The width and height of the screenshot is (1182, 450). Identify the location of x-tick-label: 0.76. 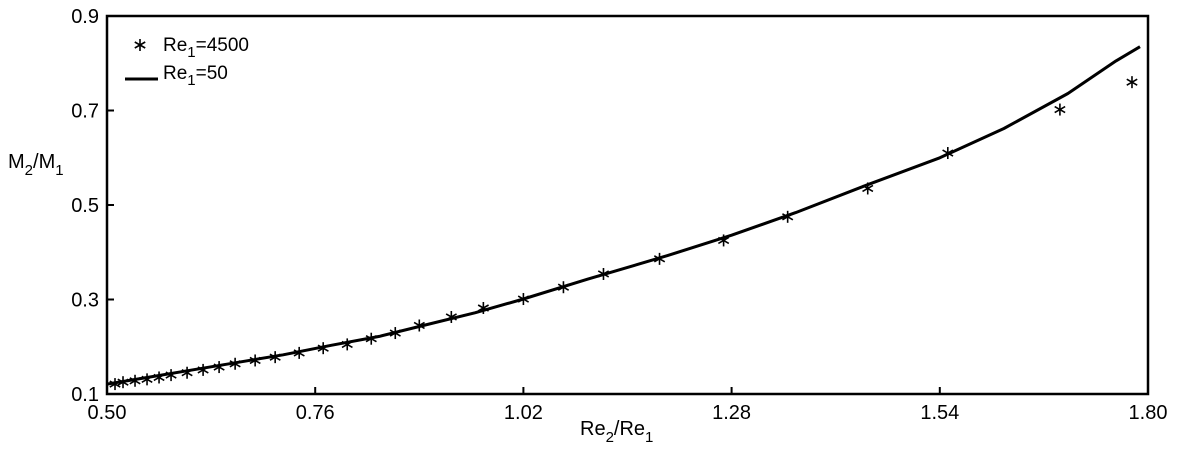
(315, 413).